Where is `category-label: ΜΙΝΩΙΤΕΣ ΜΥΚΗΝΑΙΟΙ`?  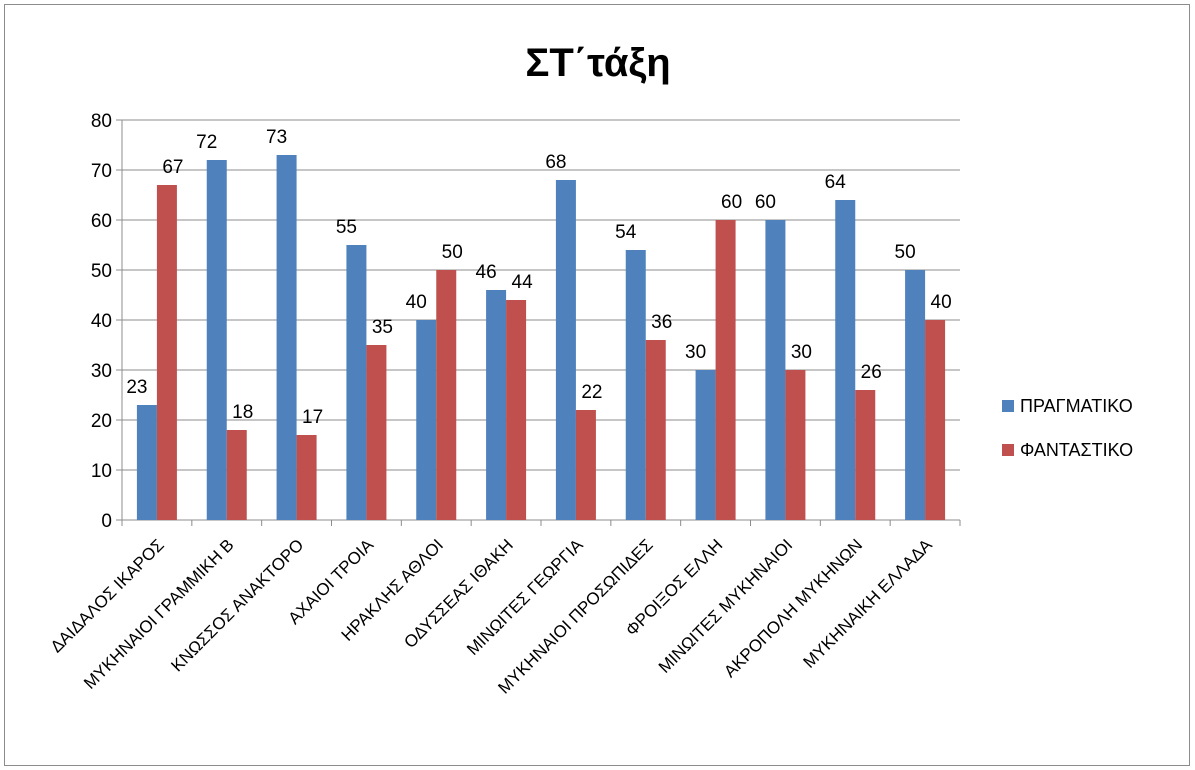 category-label: ΜΙΝΩΙΤΕΣ ΜΥΚΗΝΑΙΟΙ is located at coordinates (725, 605).